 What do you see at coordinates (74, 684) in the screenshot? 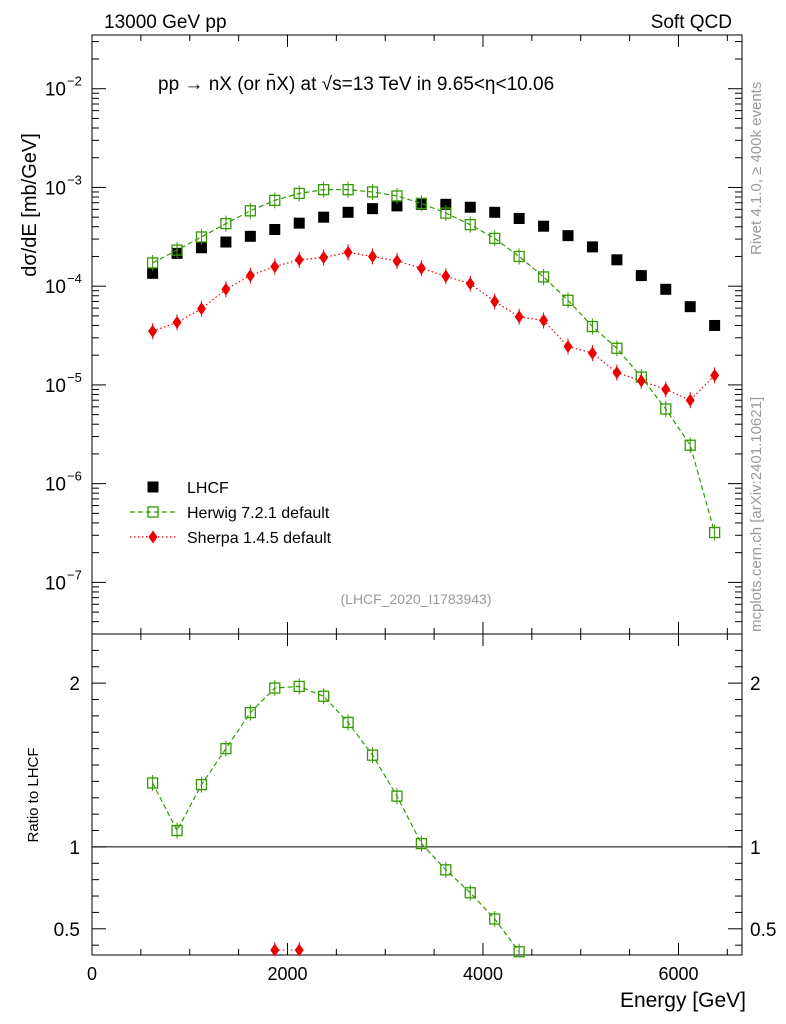
I see `ratio-tick-label-left: 2` at bounding box center [74, 684].